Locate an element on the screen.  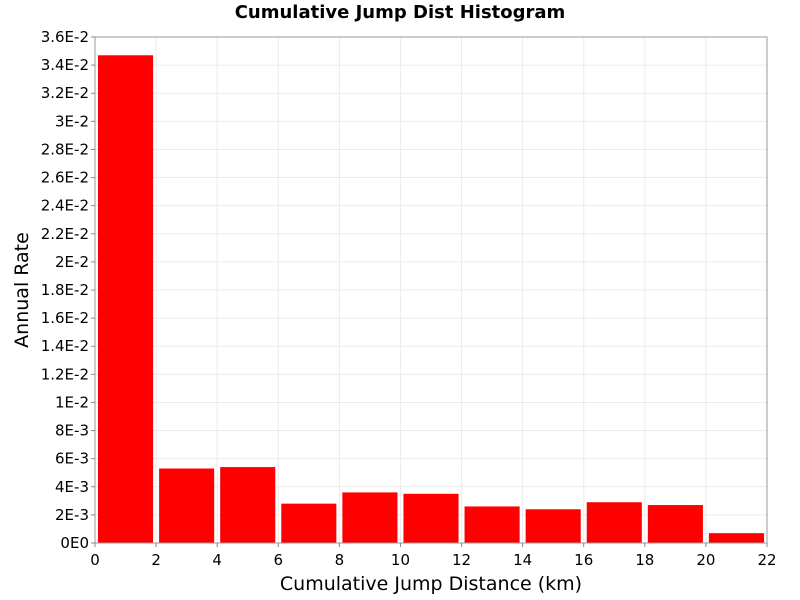
y-tick-label: 3.4E-2 is located at coordinates (65, 65).